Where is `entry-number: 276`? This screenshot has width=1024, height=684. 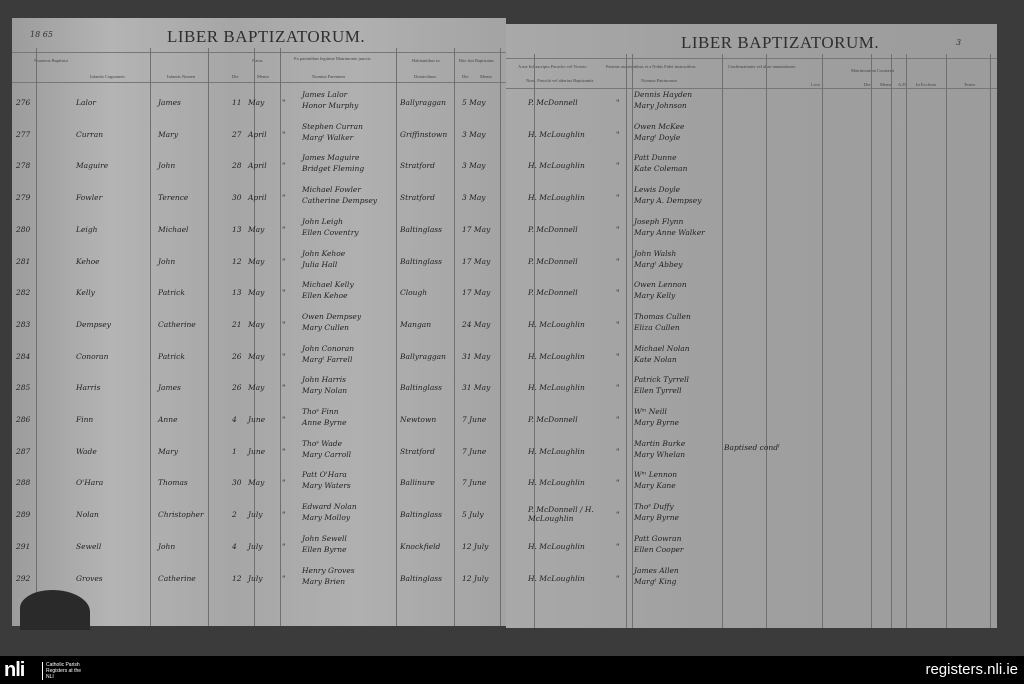 entry-number: 276 is located at coordinates (23, 102).